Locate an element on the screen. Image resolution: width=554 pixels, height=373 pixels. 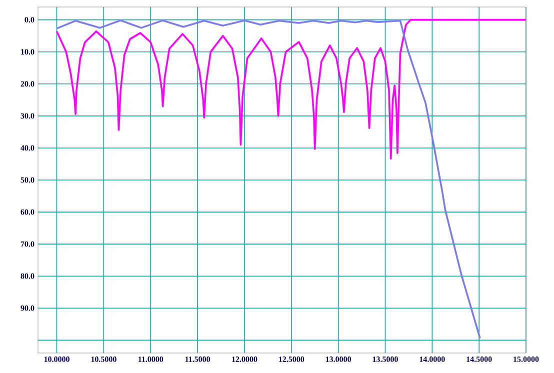
x-tick-label: 14.5000 is located at coordinates (479, 359).